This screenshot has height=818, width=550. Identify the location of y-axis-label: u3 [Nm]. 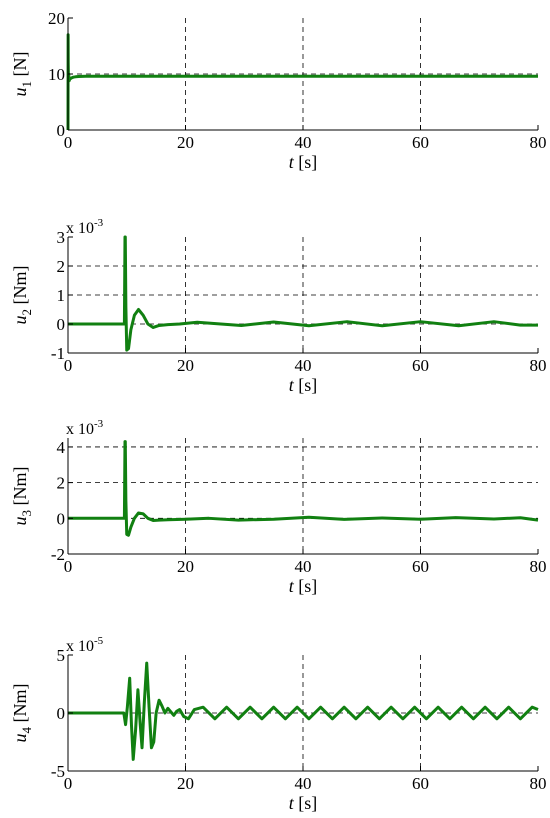
(22, 496).